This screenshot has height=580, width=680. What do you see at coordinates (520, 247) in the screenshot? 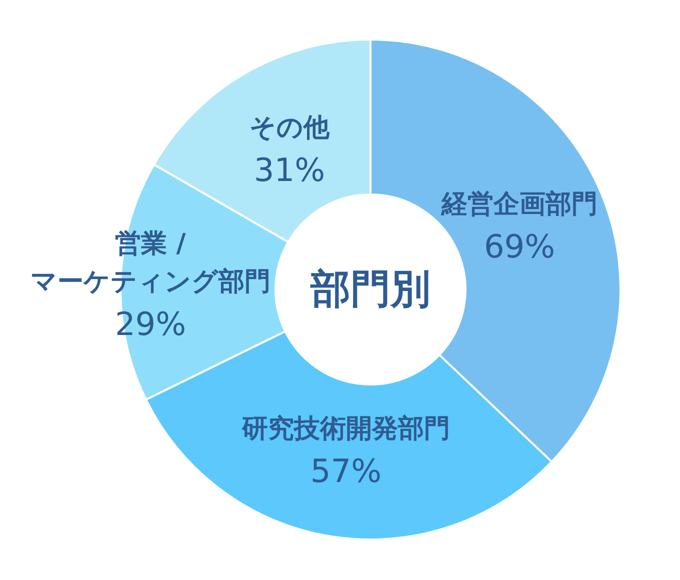
I see `data-label: 69%` at bounding box center [520, 247].